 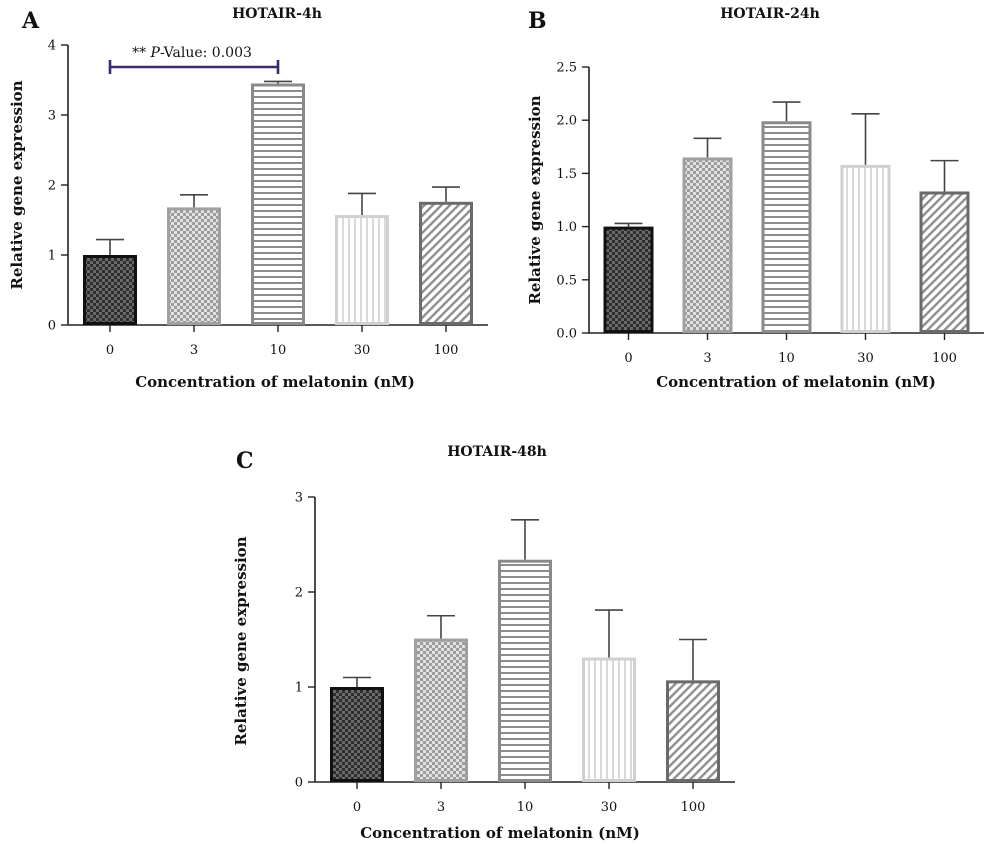 I want to click on panel-letter-a: A, so click(x=30, y=21).